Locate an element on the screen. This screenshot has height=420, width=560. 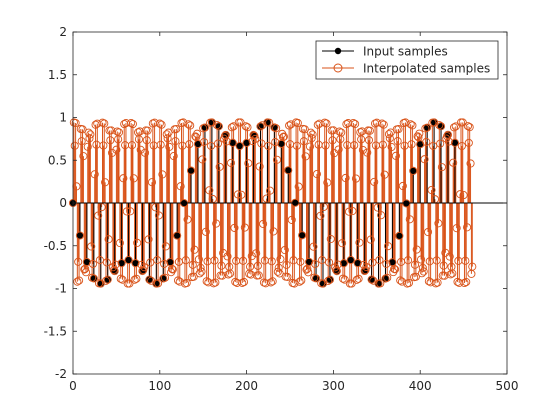
x-tick-label: 400 is located at coordinates (420, 386).